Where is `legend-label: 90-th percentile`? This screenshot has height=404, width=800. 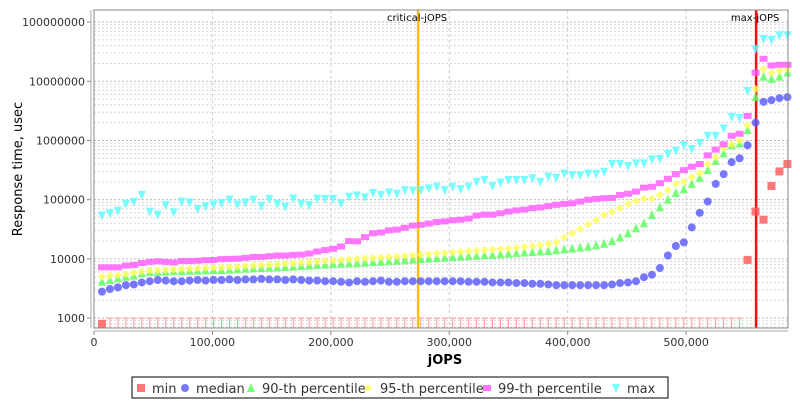 legend-label: 90-th percentile is located at coordinates (314, 389).